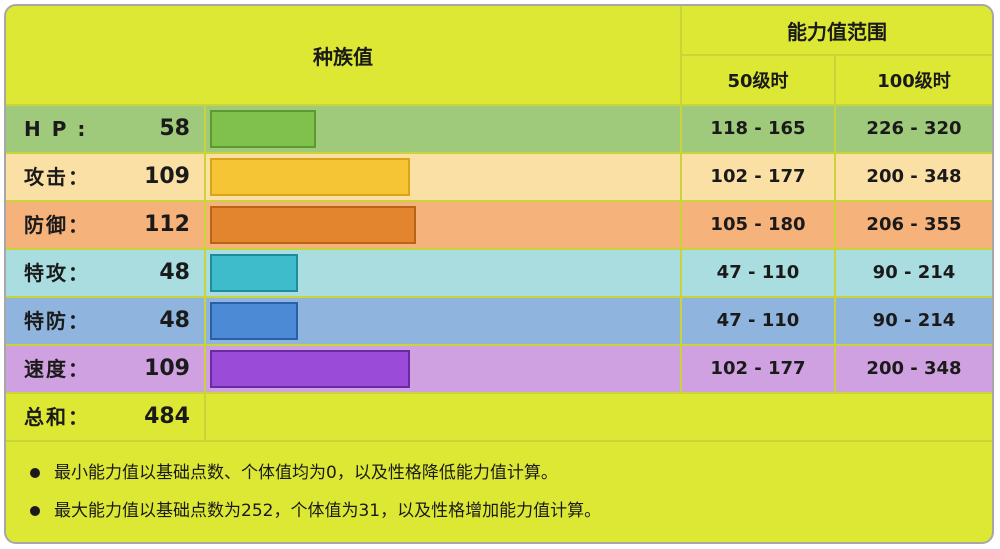 This screenshot has width=1000, height=549. I want to click on stat-name: 攻击：, so click(57, 177).